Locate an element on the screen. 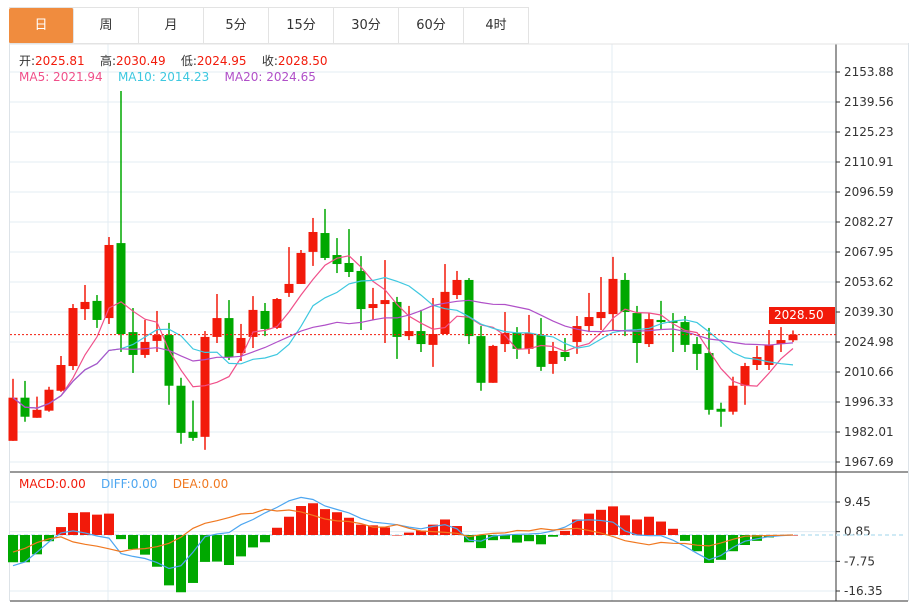  ma20-value: MA20: 2024.65 is located at coordinates (270, 77).